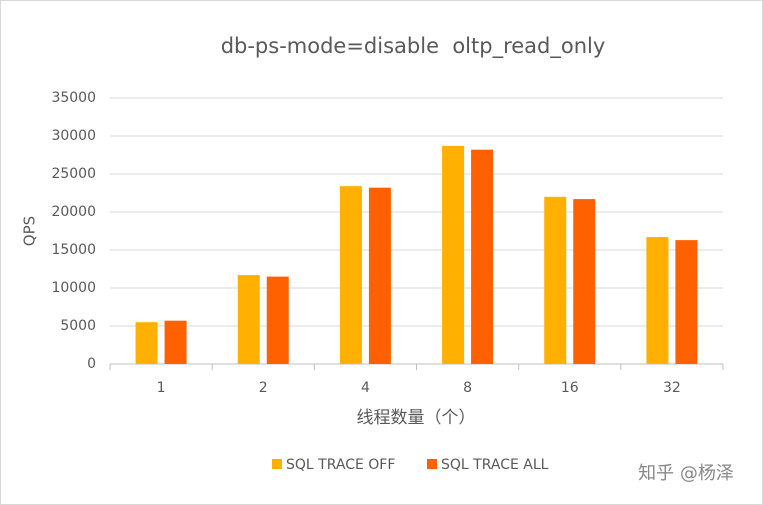 This screenshot has height=505, width=763. What do you see at coordinates (73, 174) in the screenshot?
I see `y-tick-label: 25000` at bounding box center [73, 174].